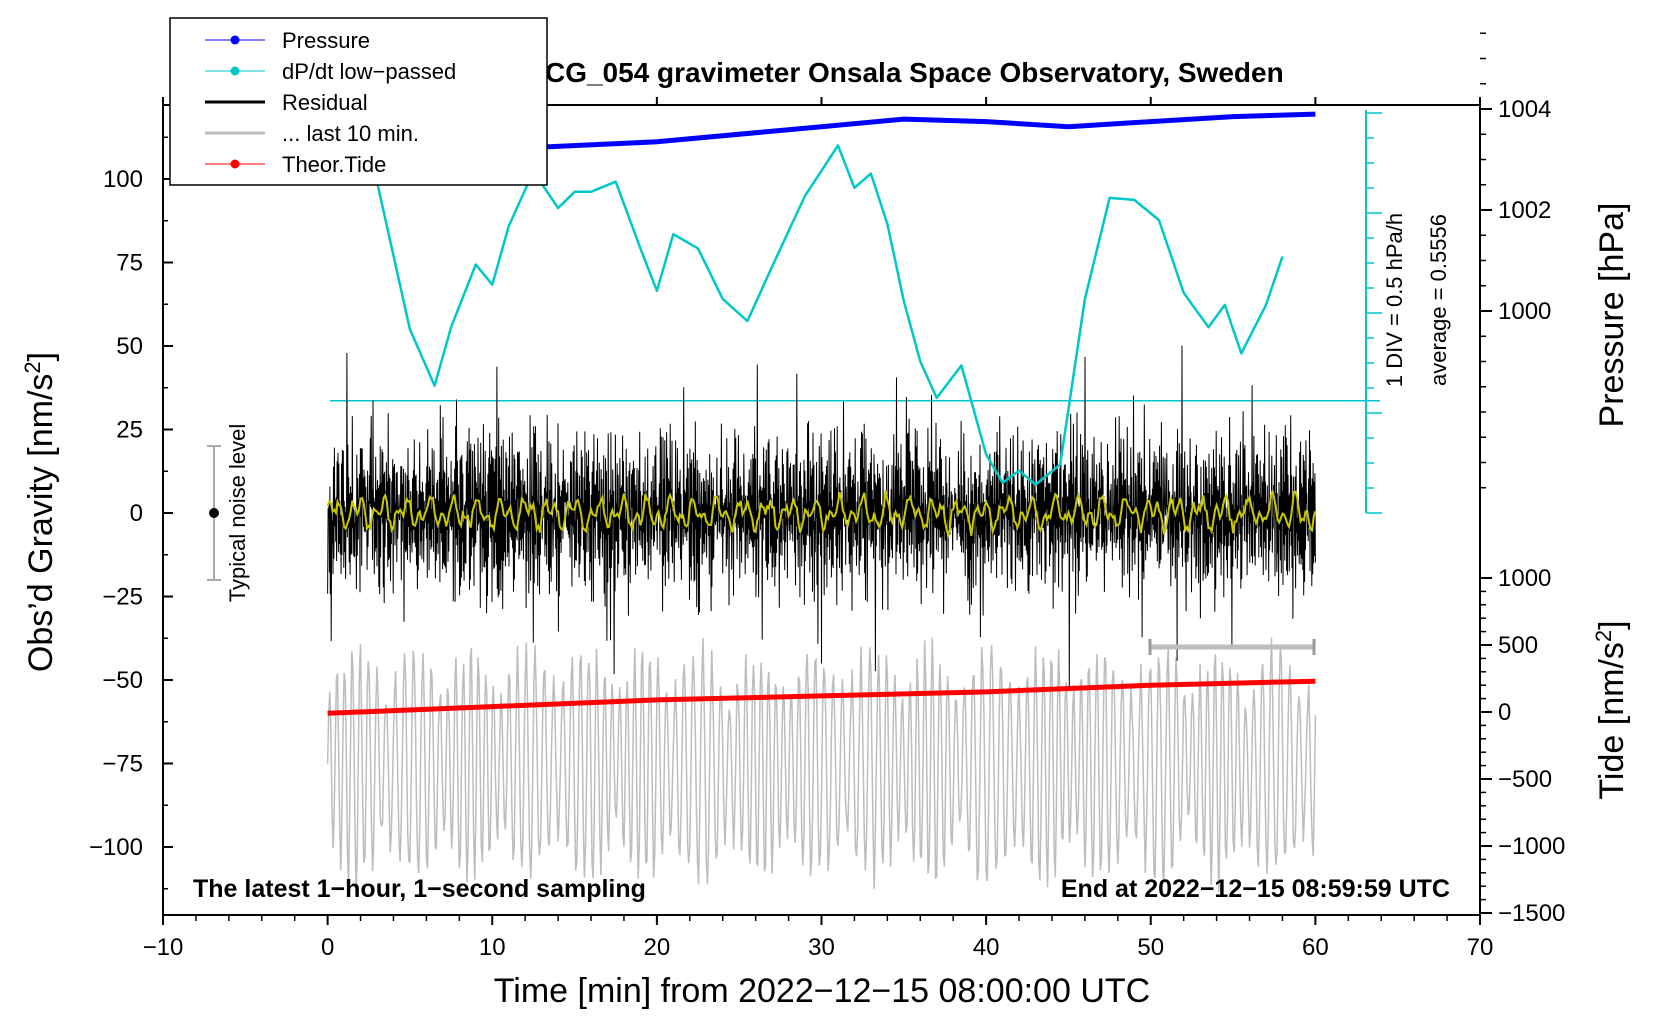 The width and height of the screenshot is (1660, 1020). I want to click on legend-label: Residual, so click(325, 102).